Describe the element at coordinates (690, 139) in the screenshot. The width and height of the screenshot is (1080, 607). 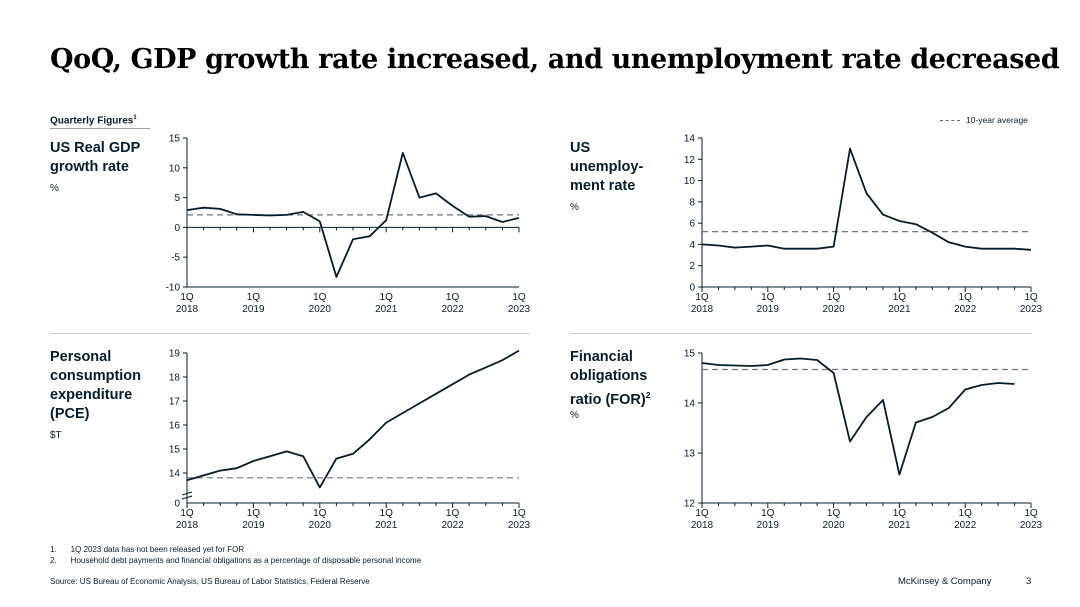
I see `unemployment-y-tick-label: 14` at that location.